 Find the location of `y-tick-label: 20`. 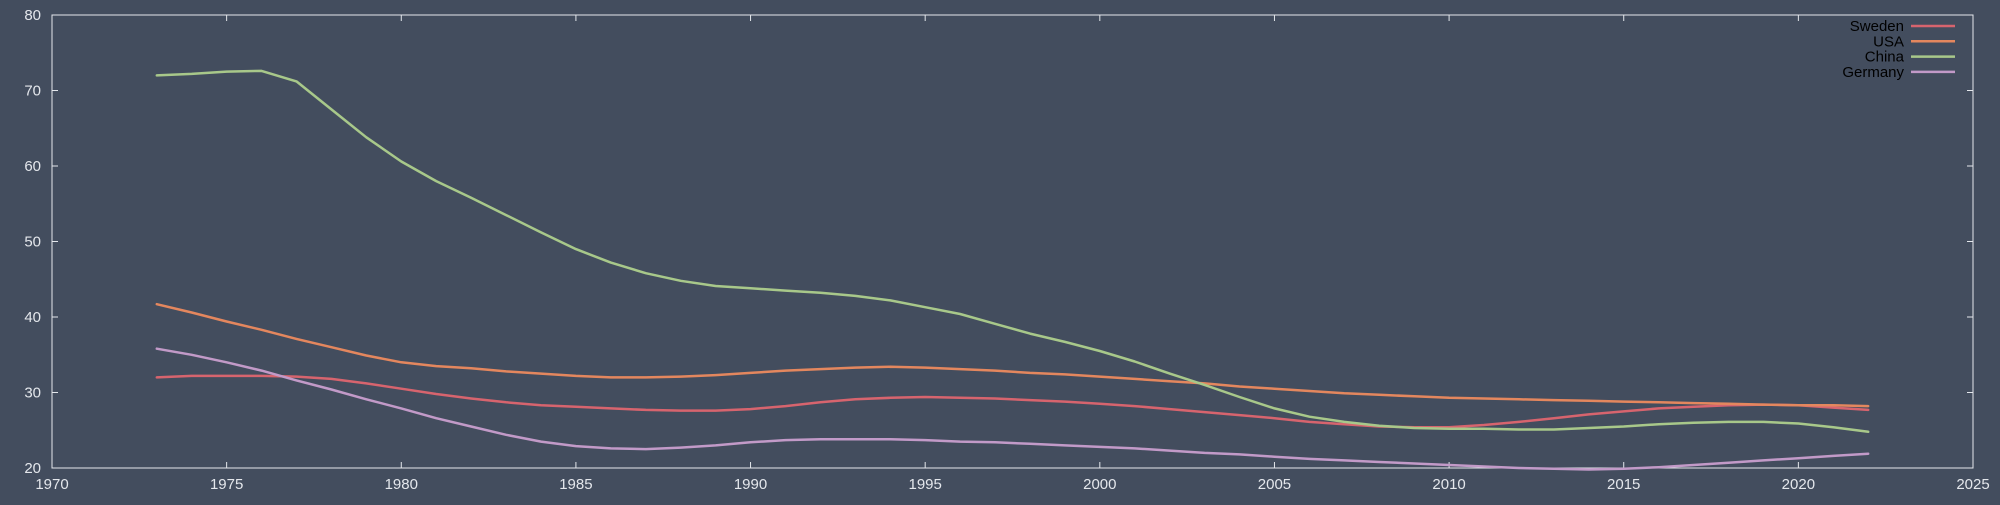

y-tick-label: 20 is located at coordinates (32, 468).